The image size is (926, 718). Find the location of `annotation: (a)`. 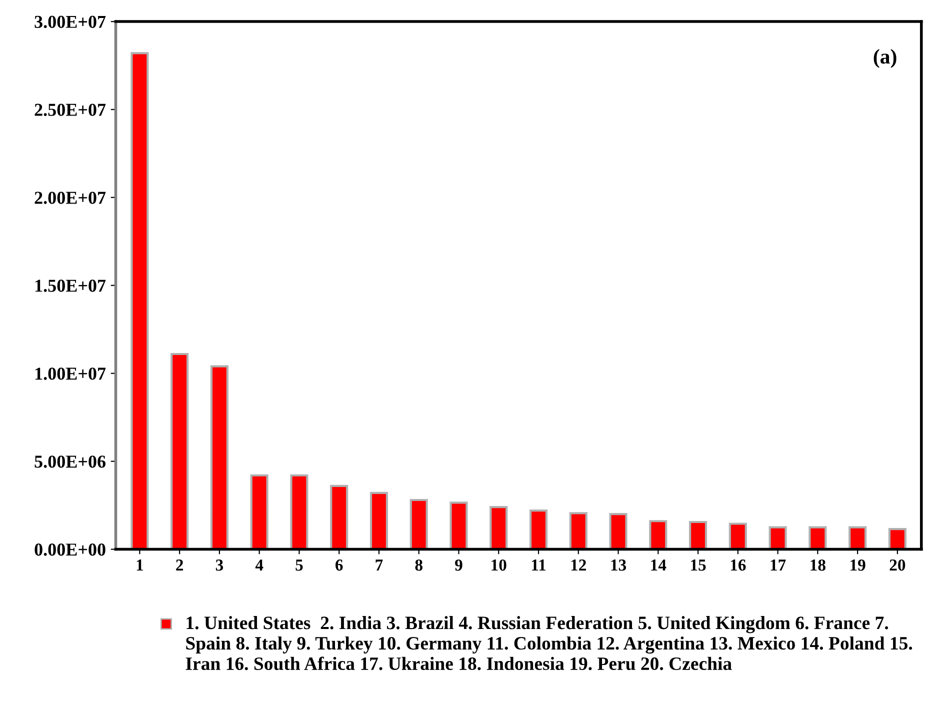

annotation: (a) is located at coordinates (885, 58).